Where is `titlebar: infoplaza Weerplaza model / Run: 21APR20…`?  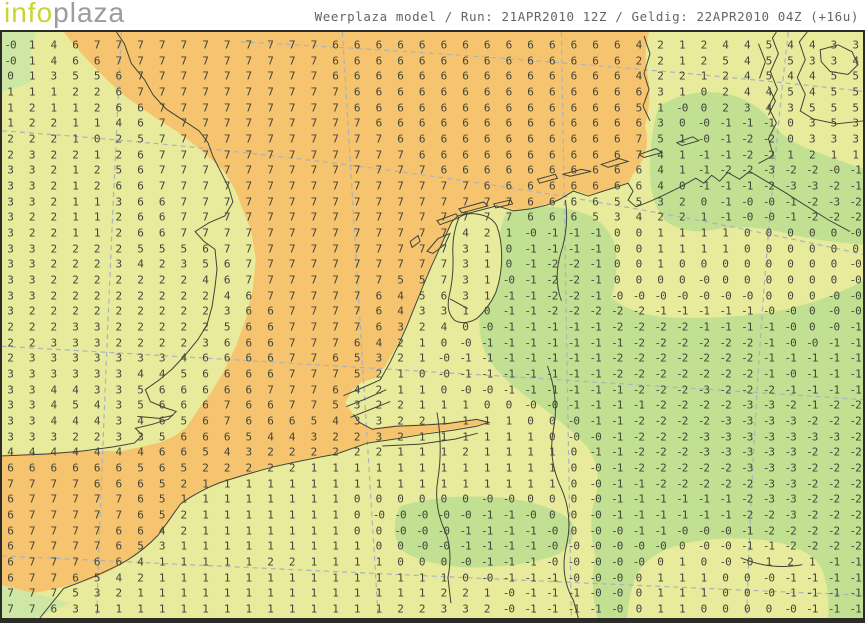
titlebar: infoplaza Weerplaza model / Run: 21APR20… is located at coordinates (432, 15).